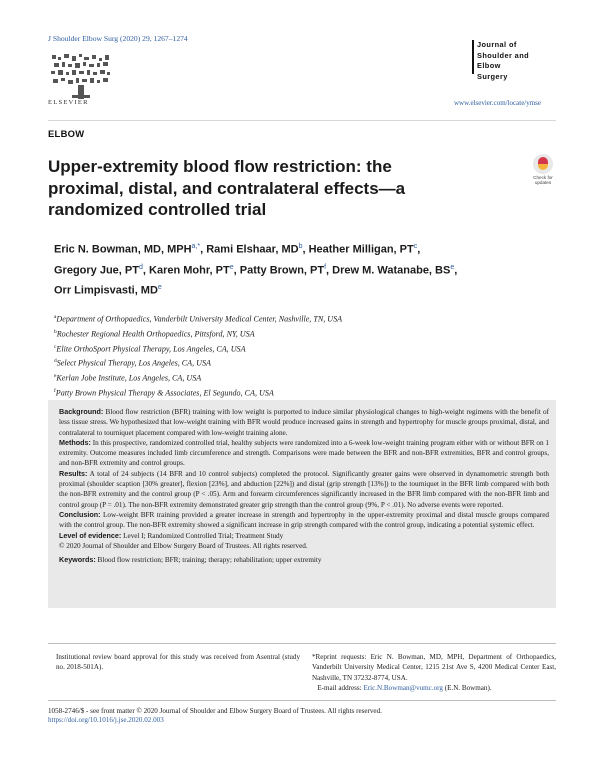  Describe the element at coordinates (96, 270) in the screenshot. I see `author-name: Gregory Jue, PT` at that location.